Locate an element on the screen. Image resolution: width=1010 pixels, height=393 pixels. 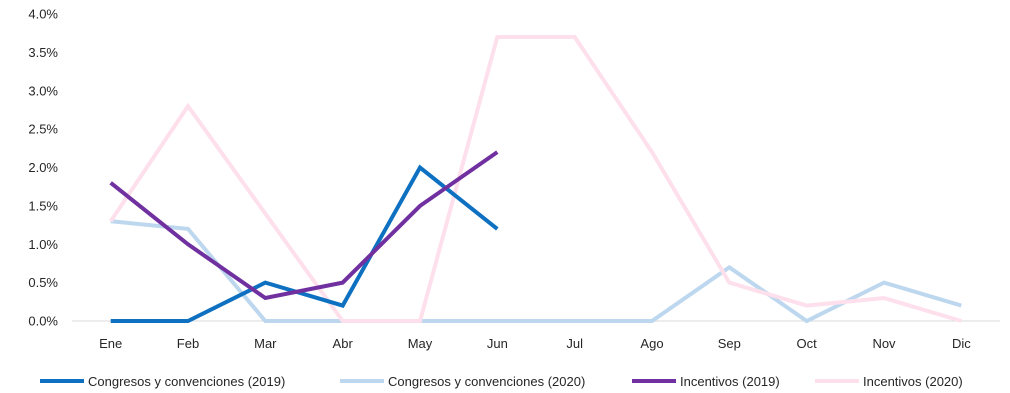
y-tick-label: 4.0% is located at coordinates (43, 14).